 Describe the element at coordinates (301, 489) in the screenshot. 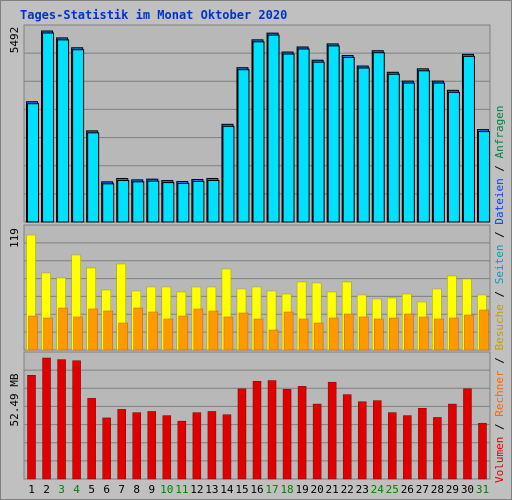

I see `x-tick-label: 19` at that location.